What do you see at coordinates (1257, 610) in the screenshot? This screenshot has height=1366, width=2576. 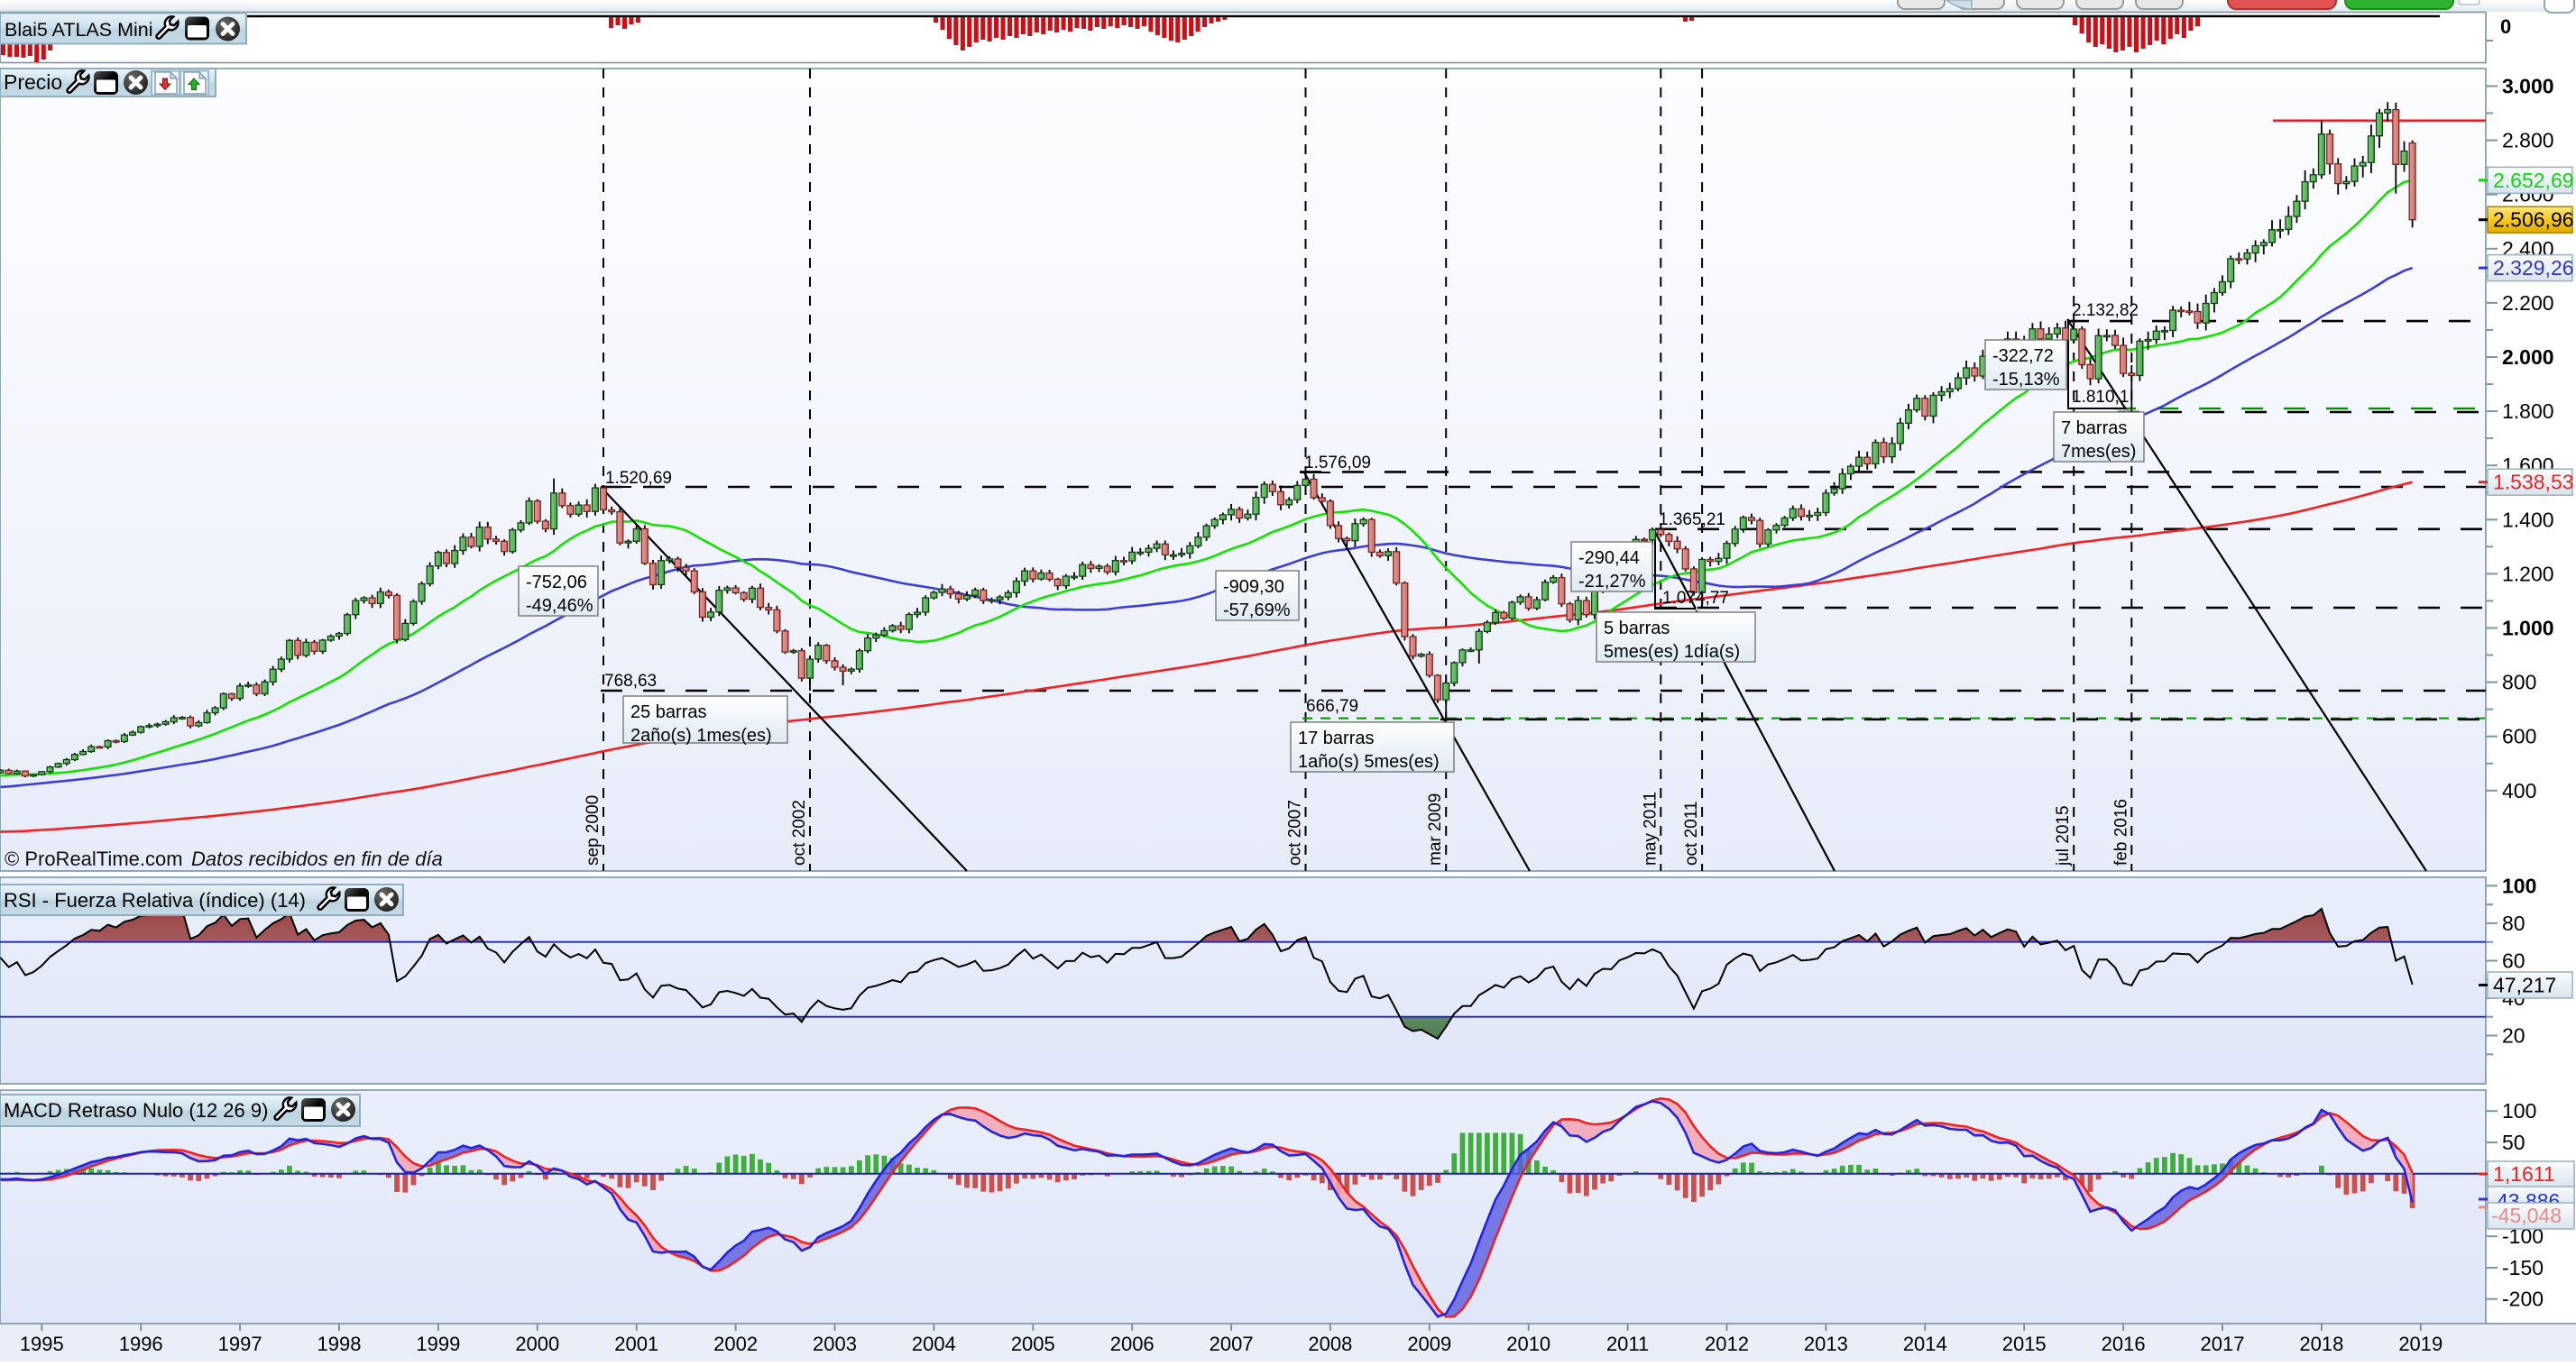 I see `svg-text: -57,69%` at bounding box center [1257, 610].